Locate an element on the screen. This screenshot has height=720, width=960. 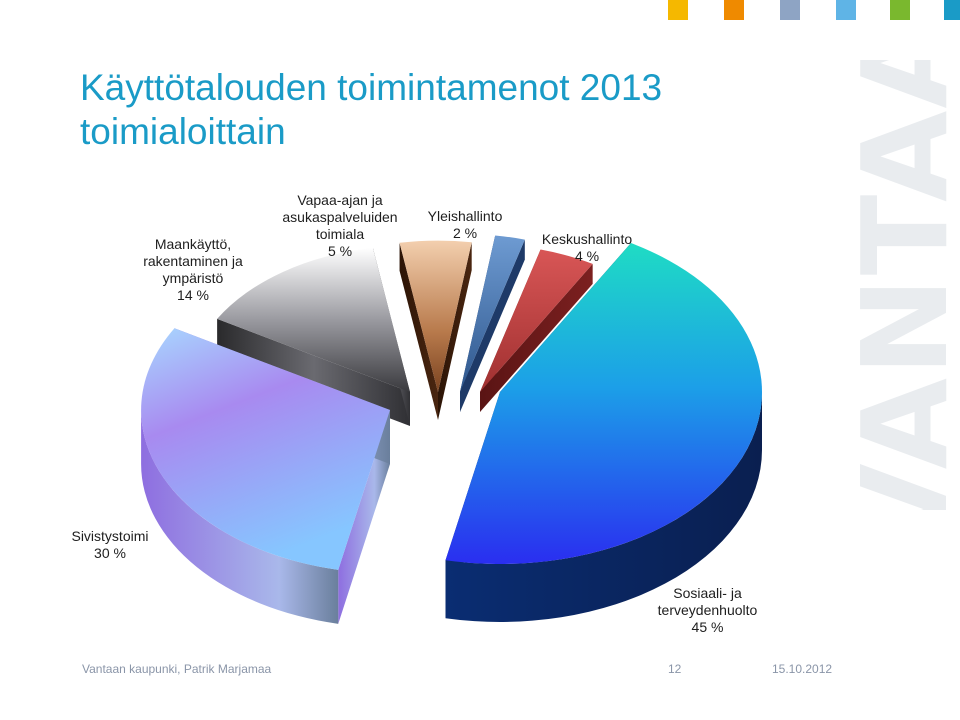
label-sosiaali: Sosiaali- ja terveydenhuolto 45 % is located at coordinates (707, 610).